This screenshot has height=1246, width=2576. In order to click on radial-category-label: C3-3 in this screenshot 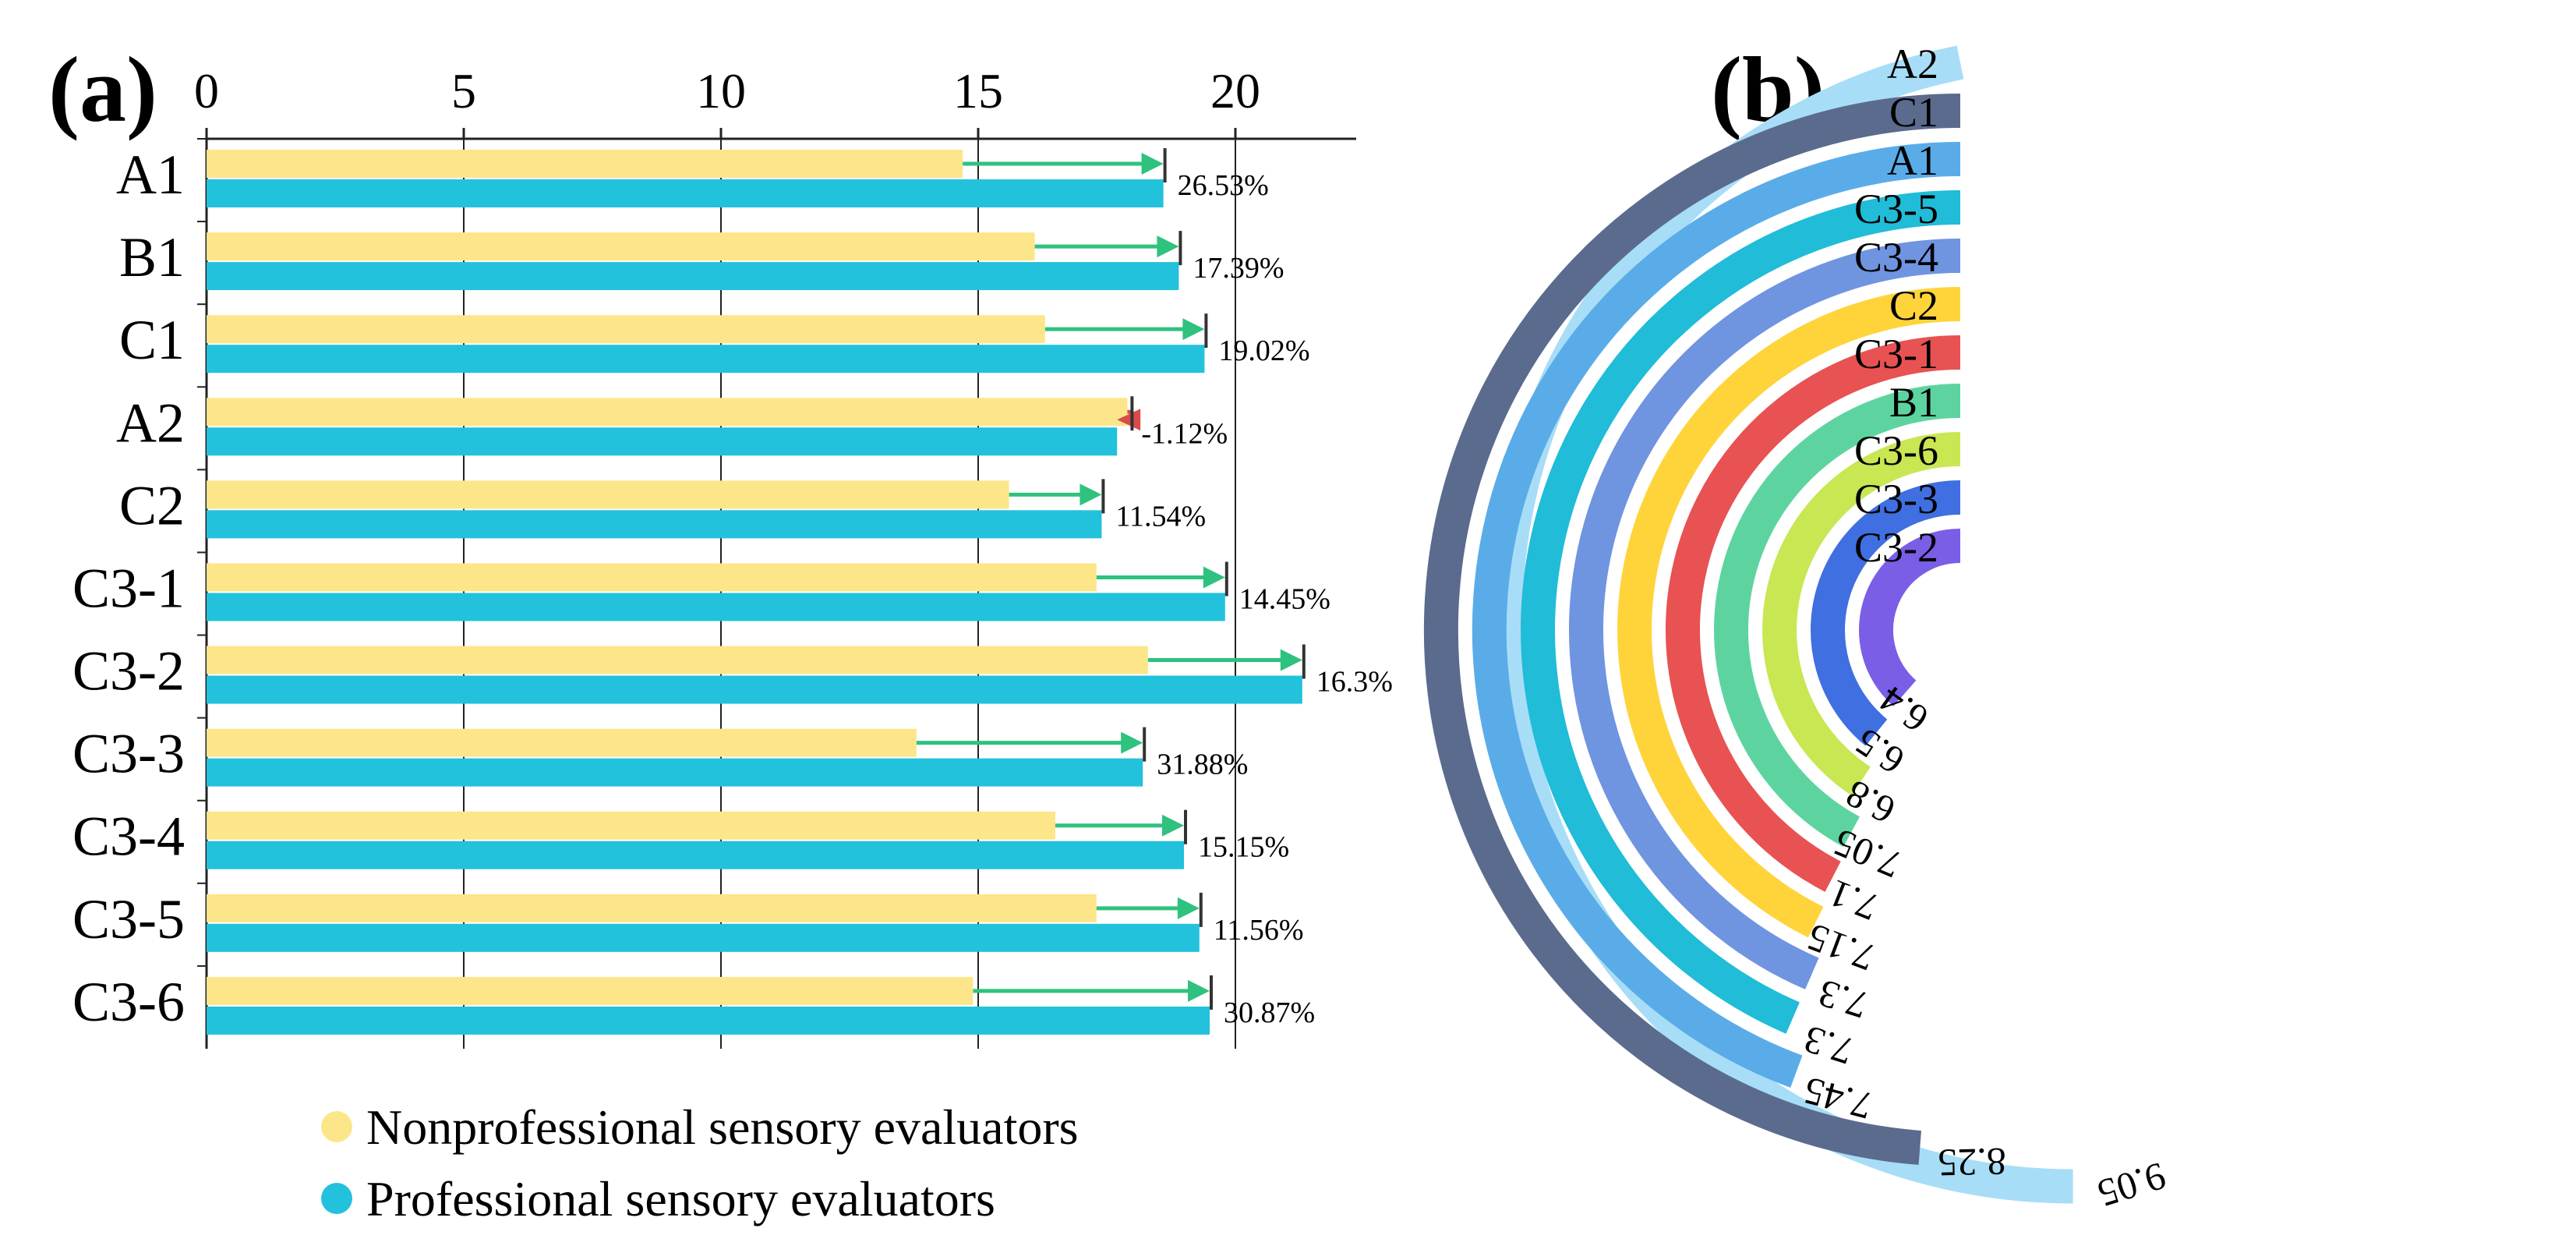, I will do `click(1896, 499)`.